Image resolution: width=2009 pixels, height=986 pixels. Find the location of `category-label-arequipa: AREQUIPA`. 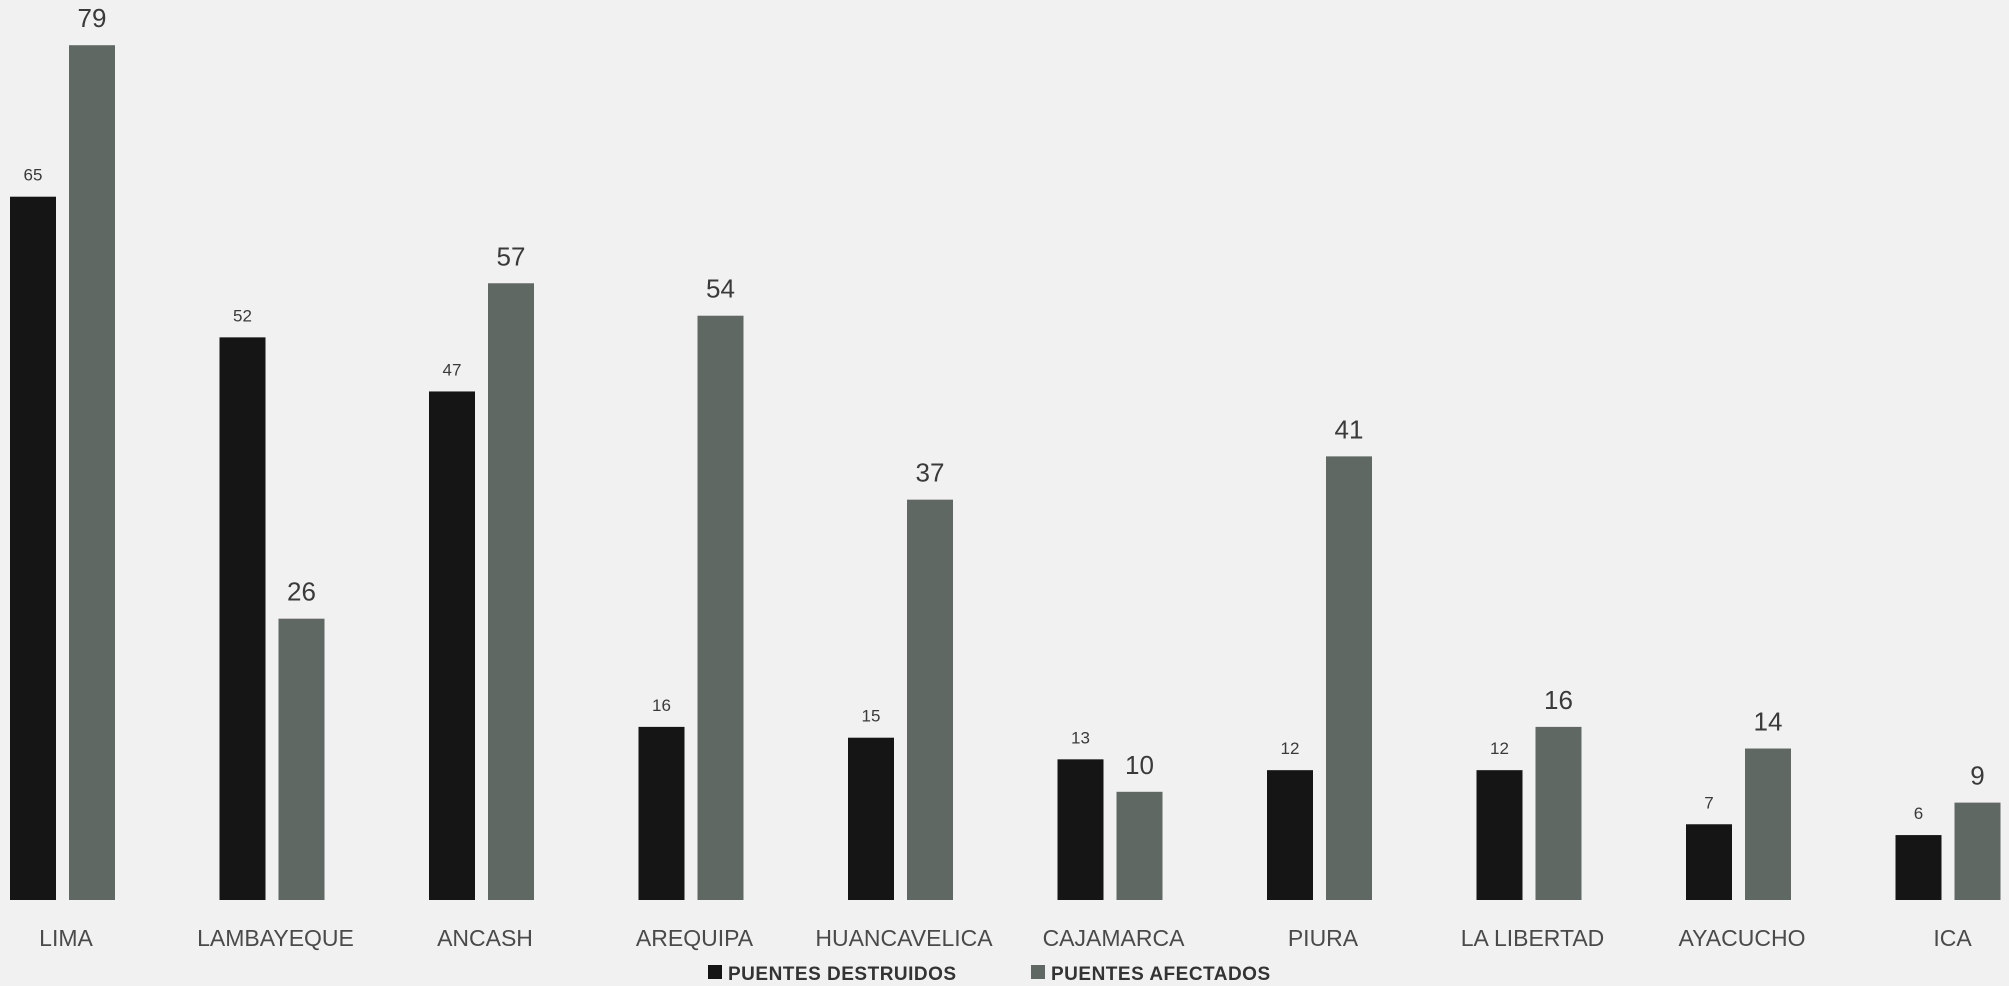

category-label-arequipa: AREQUIPA is located at coordinates (695, 938).